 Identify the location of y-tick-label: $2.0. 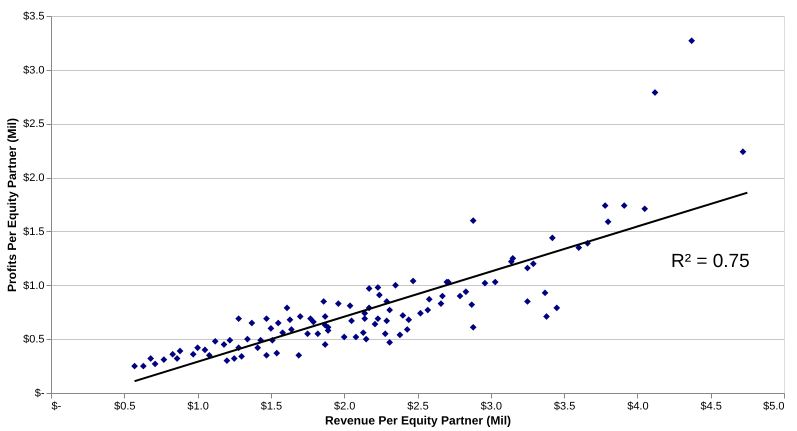
(33, 178).